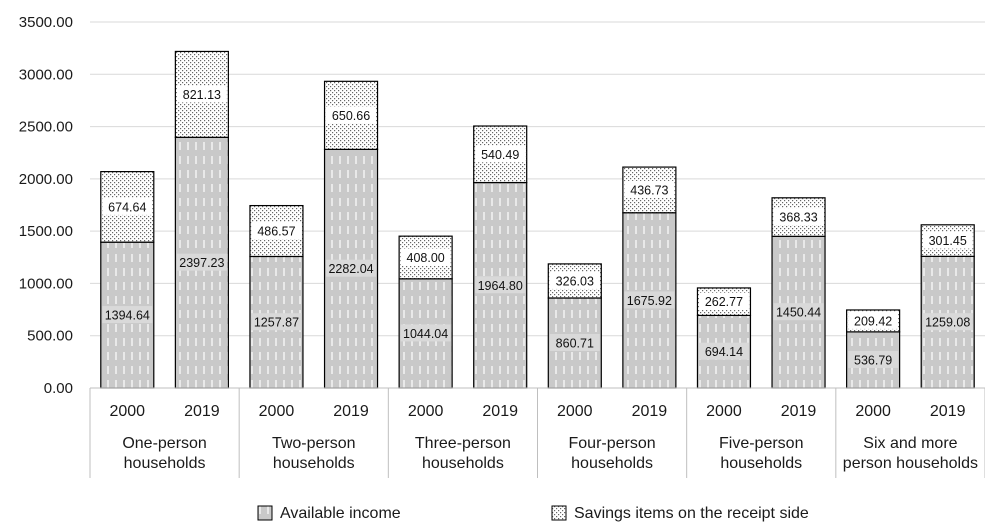  I want to click on x-group-label: Four-person, so click(612, 443).